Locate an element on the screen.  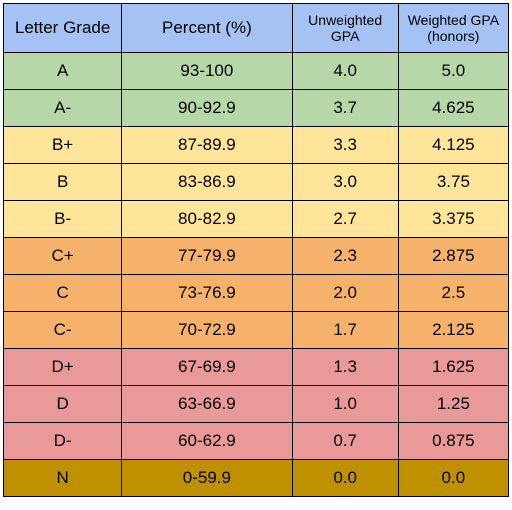
cell-weighted: 4.625 is located at coordinates (453, 108).